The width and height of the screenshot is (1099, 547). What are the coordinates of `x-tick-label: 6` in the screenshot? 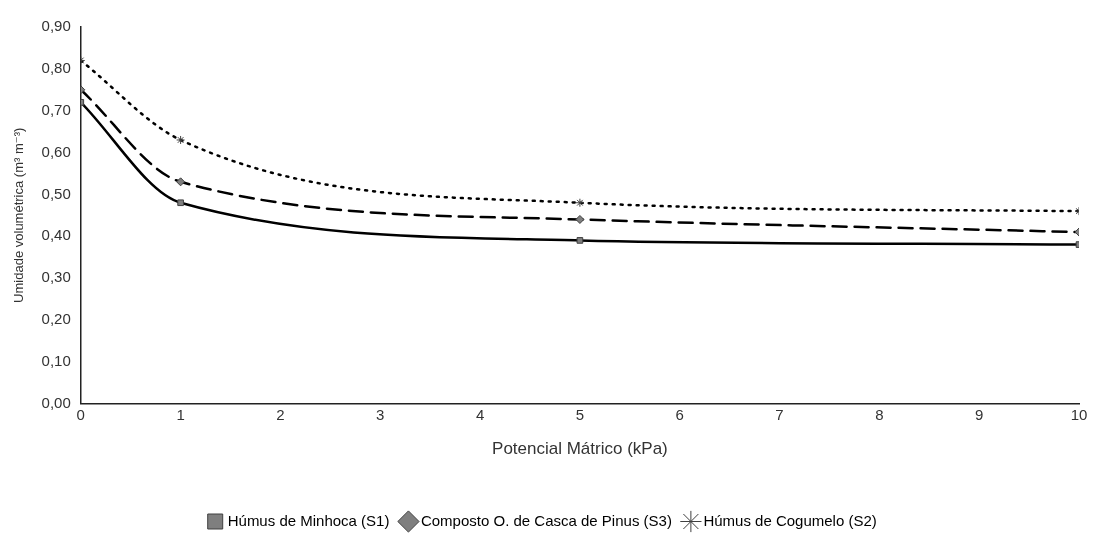 It's located at (679, 414).